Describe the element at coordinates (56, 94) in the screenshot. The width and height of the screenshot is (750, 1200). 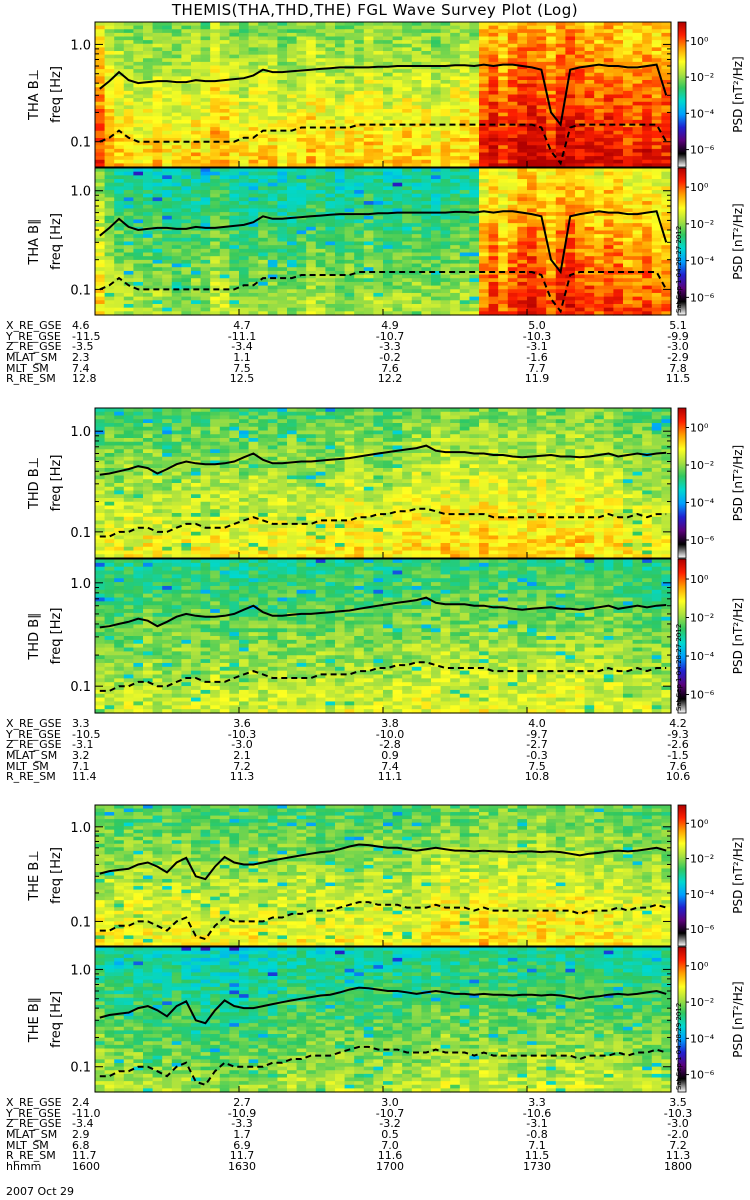
I see `y-axis-unit: freq [Hz]` at that location.